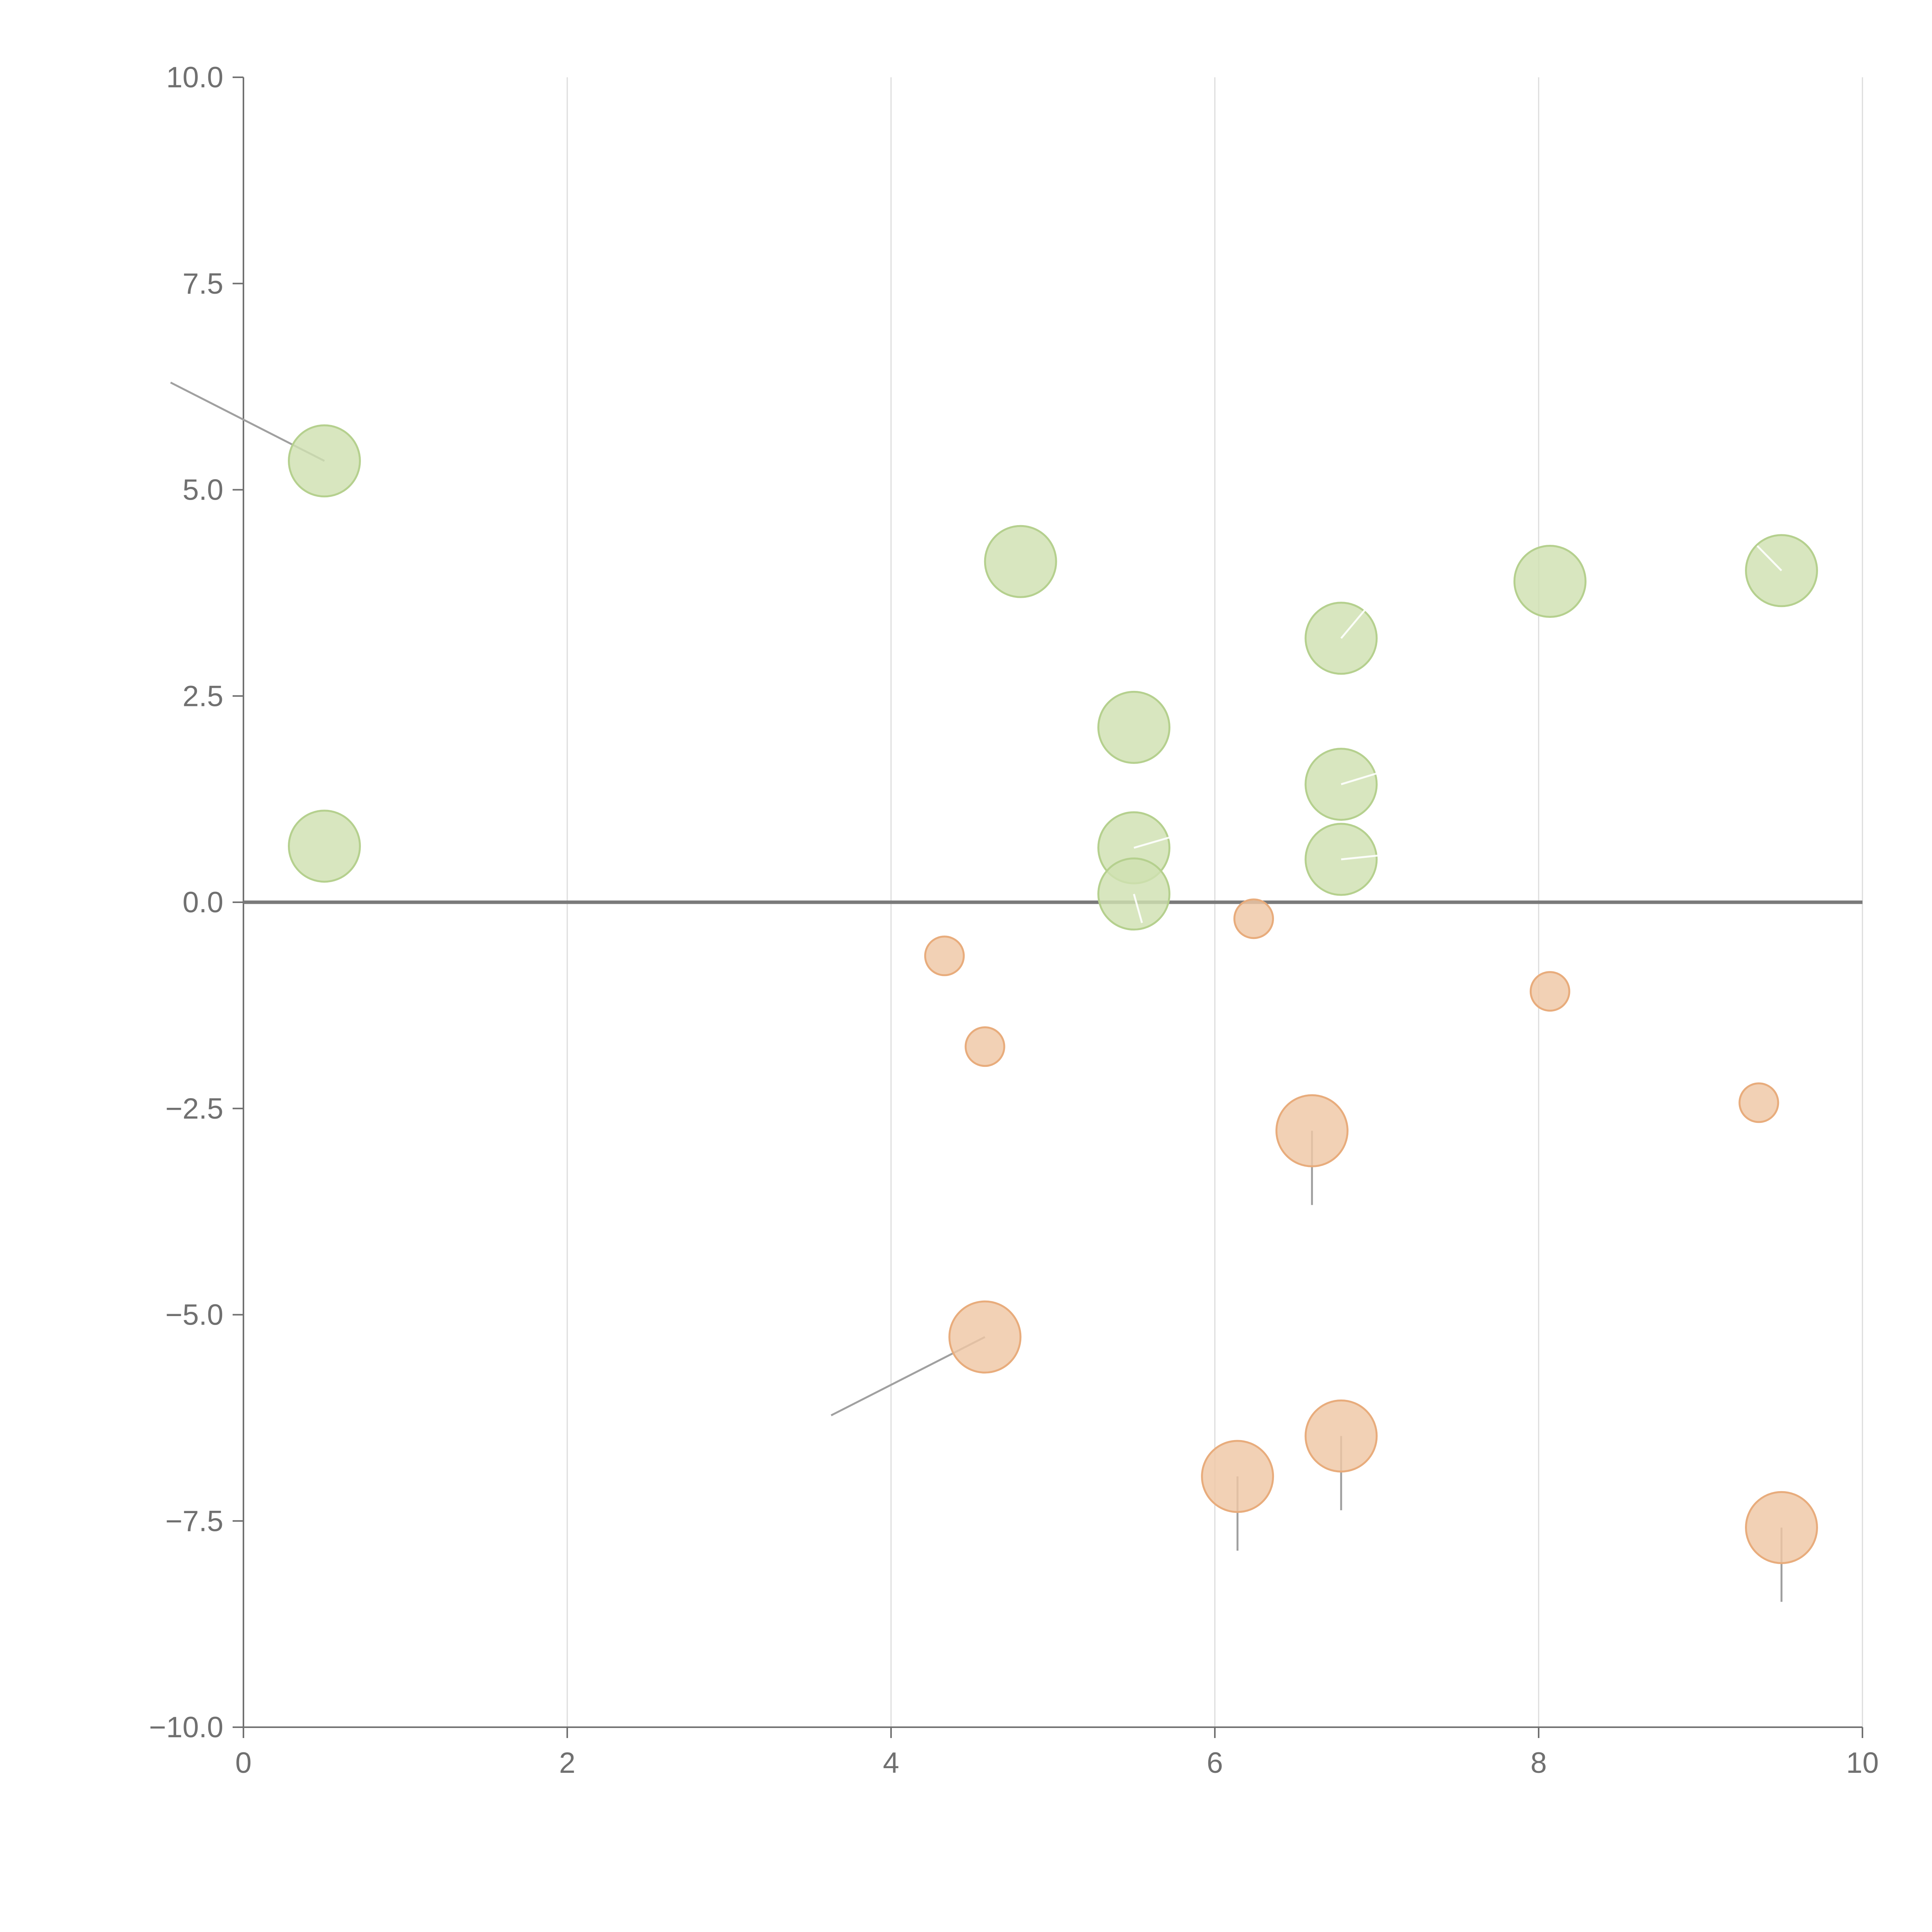  Describe the element at coordinates (202, 903) in the screenshot. I see `y-tick-label: 0.0` at that location.